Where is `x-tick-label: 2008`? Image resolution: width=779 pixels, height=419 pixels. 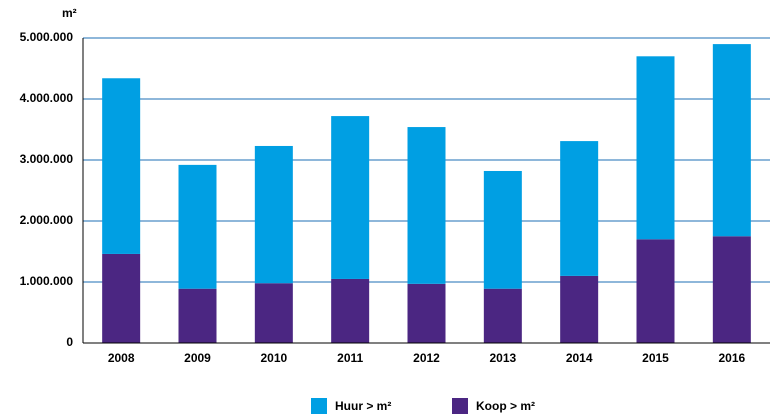
x-tick-label: 2008 is located at coordinates (121, 358).